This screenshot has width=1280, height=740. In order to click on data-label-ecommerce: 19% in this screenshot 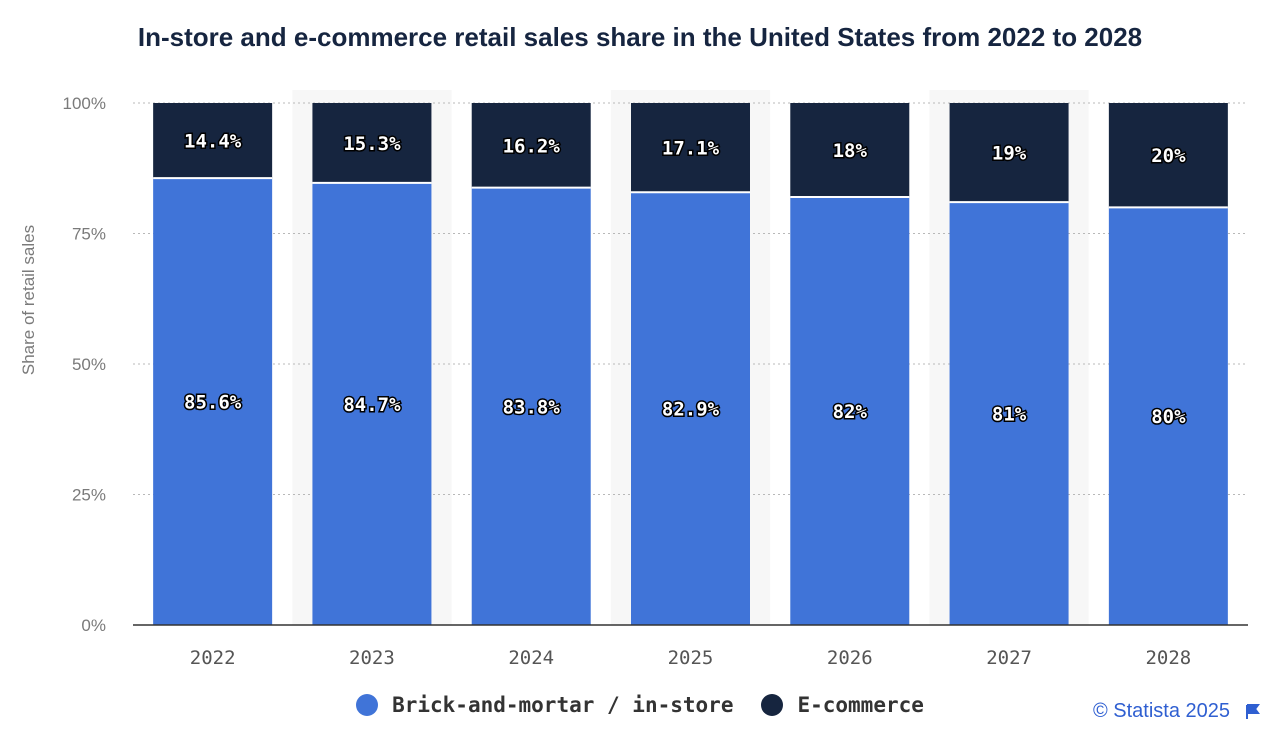, I will do `click(1009, 154)`.